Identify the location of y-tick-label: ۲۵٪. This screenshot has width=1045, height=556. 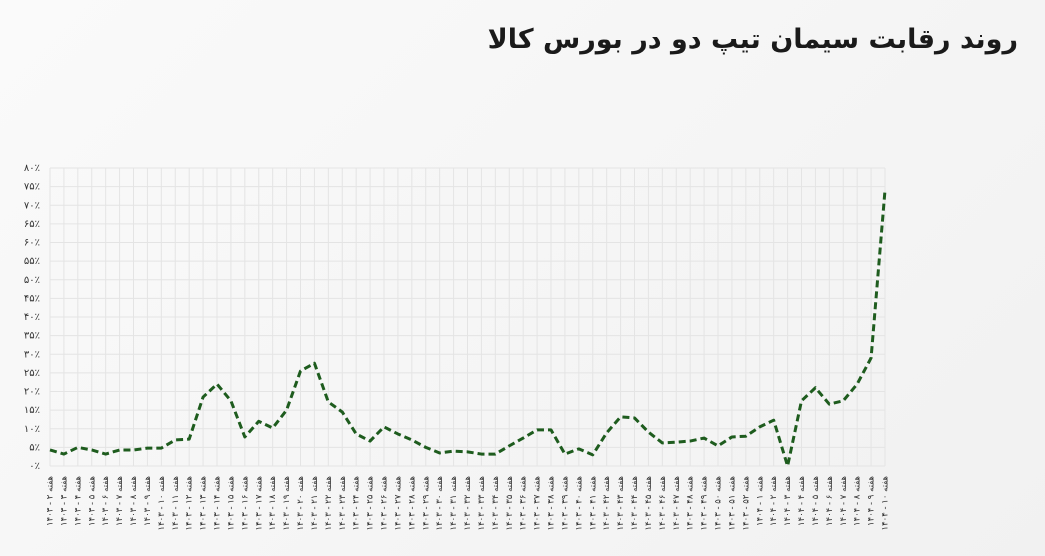
(32, 373).